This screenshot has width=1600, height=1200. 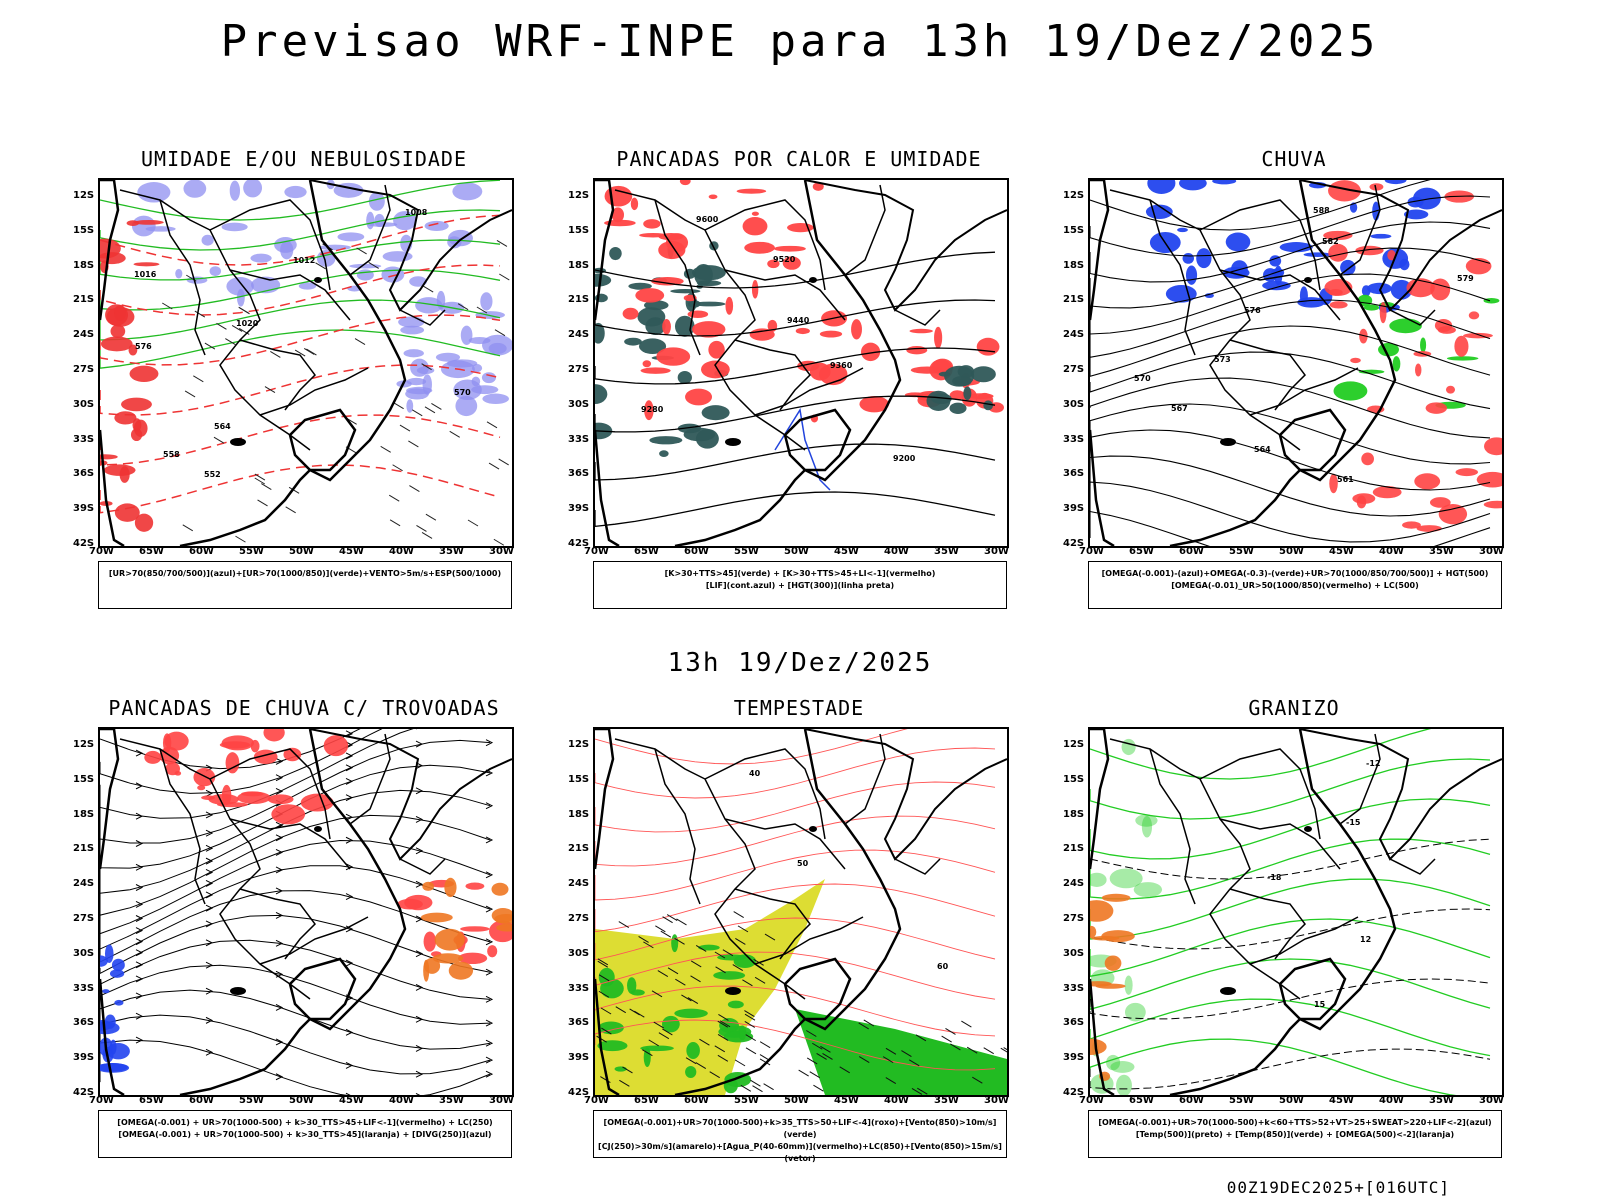 I want to click on lon-tick-label: 45W, so click(x=351, y=1100).